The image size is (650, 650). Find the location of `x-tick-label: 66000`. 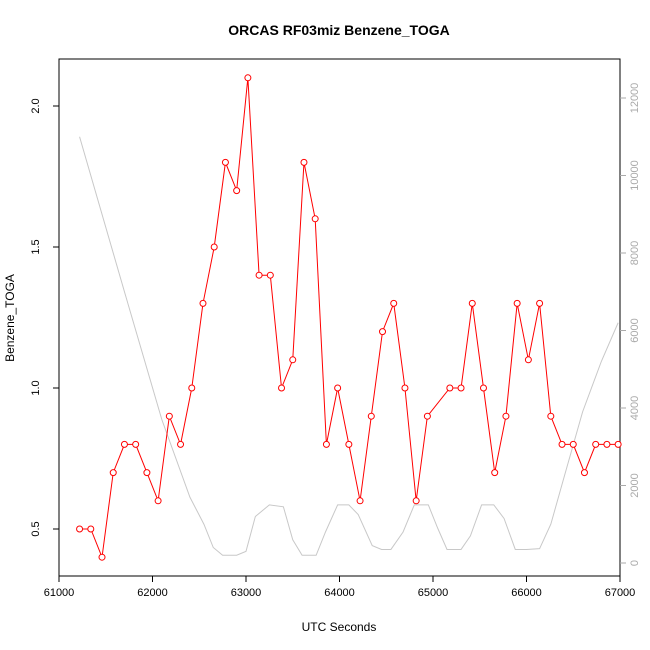

x-tick-label: 66000 is located at coordinates (526, 593).